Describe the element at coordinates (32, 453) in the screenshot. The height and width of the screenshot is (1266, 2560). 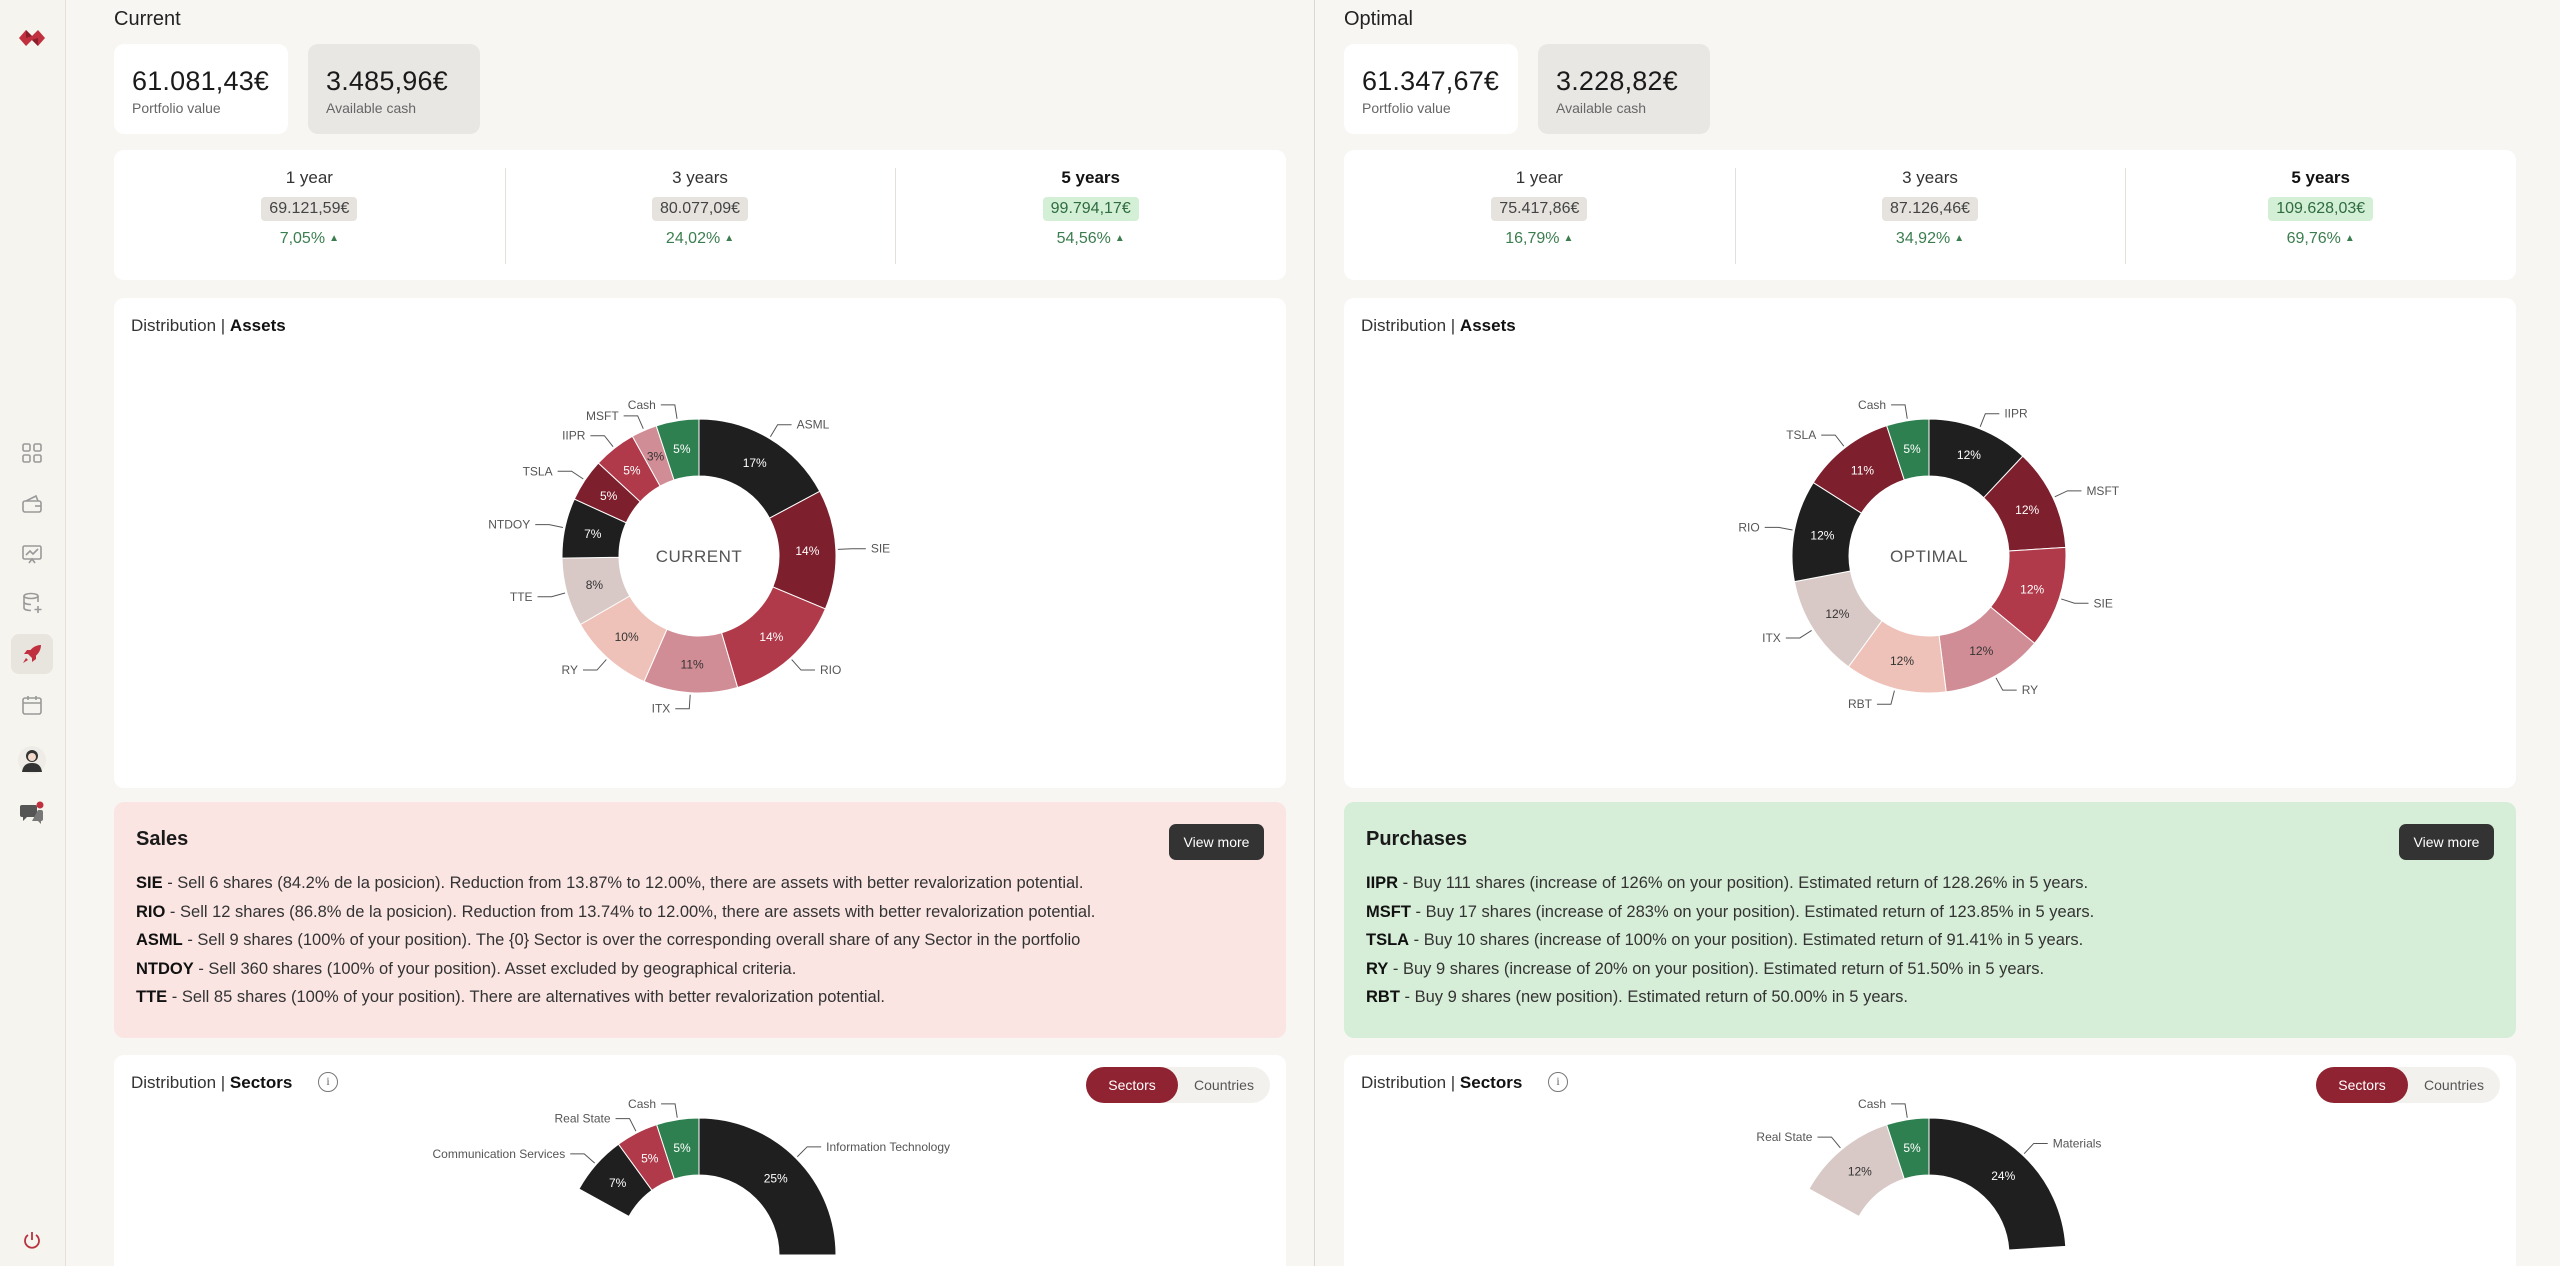
I see `dashboard-grid-icon` at that location.